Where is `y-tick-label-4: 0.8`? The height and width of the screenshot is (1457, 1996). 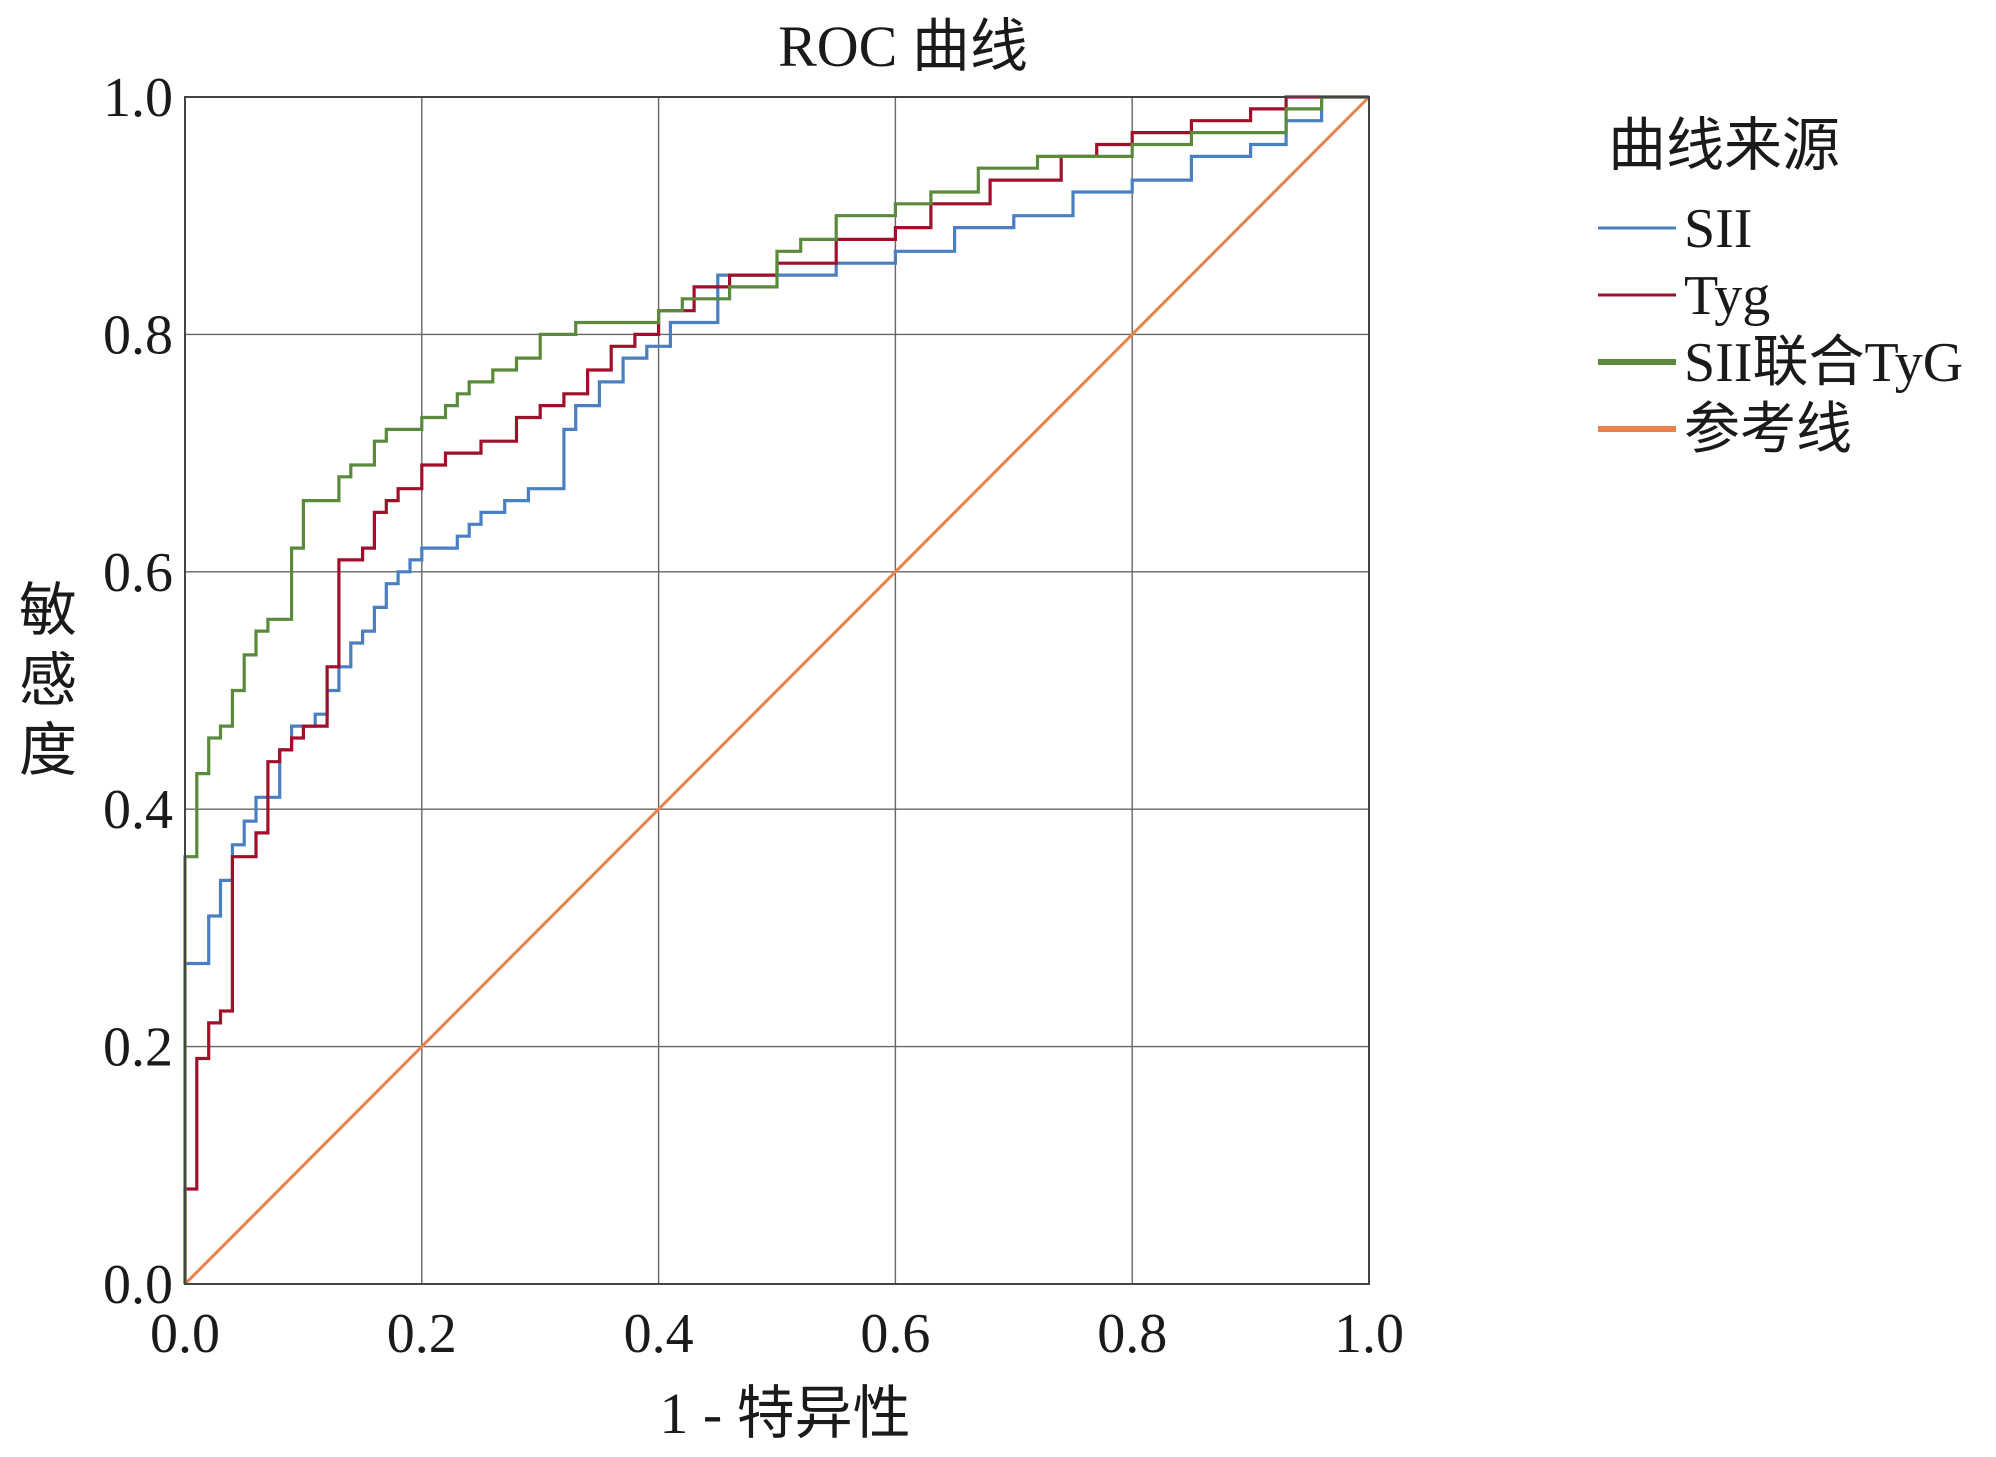 y-tick-label-4: 0.8 is located at coordinates (138, 335).